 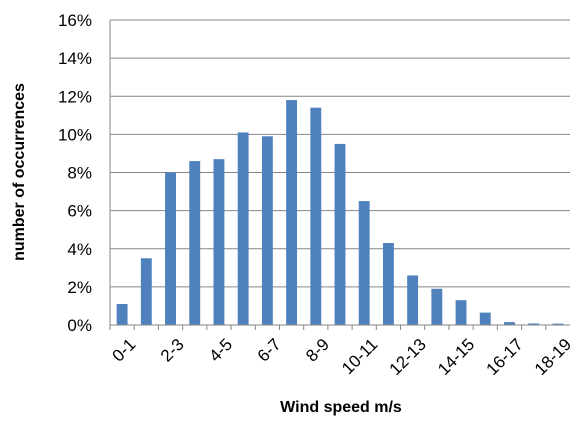 What do you see at coordinates (75, 96) in the screenshot?
I see `y-tick-label: 12%` at bounding box center [75, 96].